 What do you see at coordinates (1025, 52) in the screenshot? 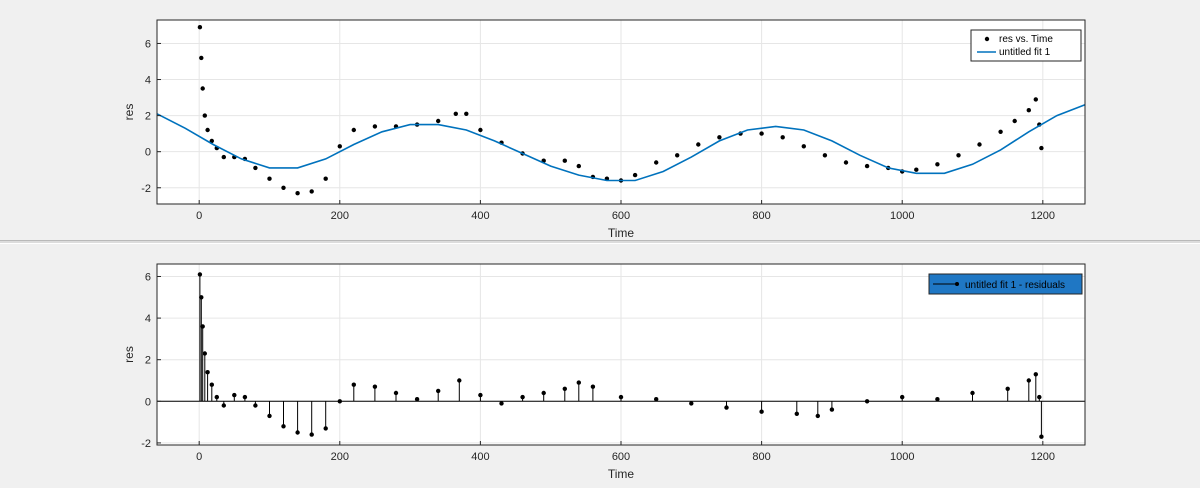
I see `legend-label-fit: untitled fit 1` at bounding box center [1025, 52].